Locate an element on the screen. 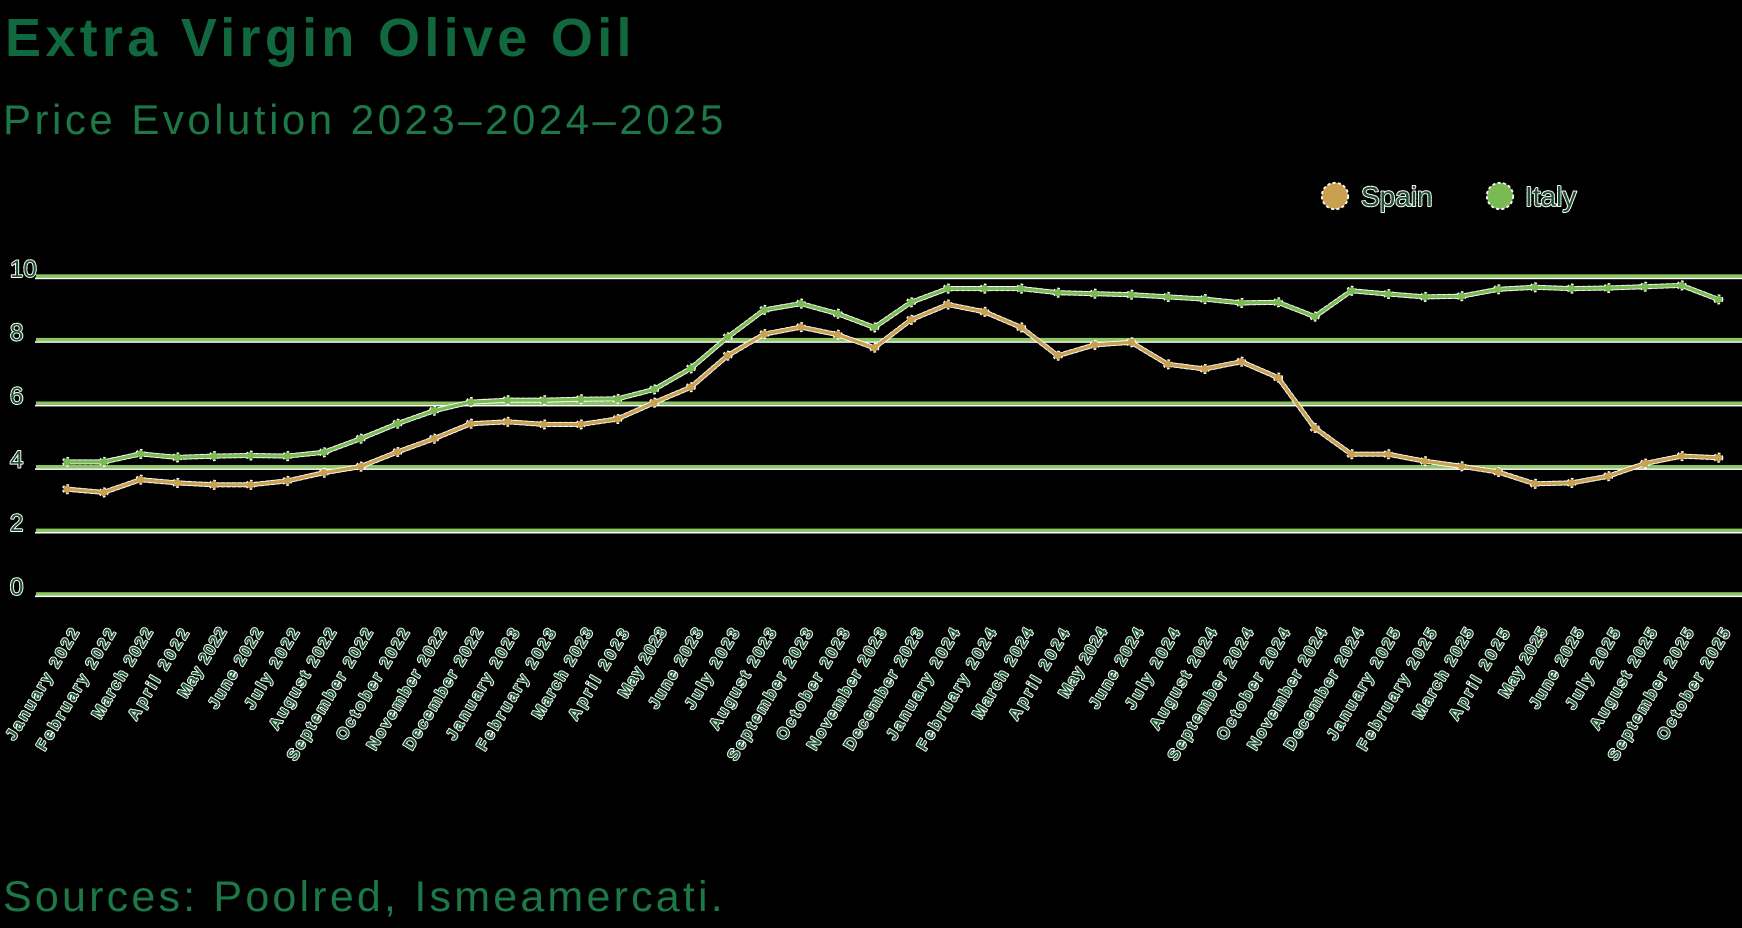 This screenshot has width=1742, height=928. svg-text: Price Evolution 2023–2024–2025 is located at coordinates (365, 119).